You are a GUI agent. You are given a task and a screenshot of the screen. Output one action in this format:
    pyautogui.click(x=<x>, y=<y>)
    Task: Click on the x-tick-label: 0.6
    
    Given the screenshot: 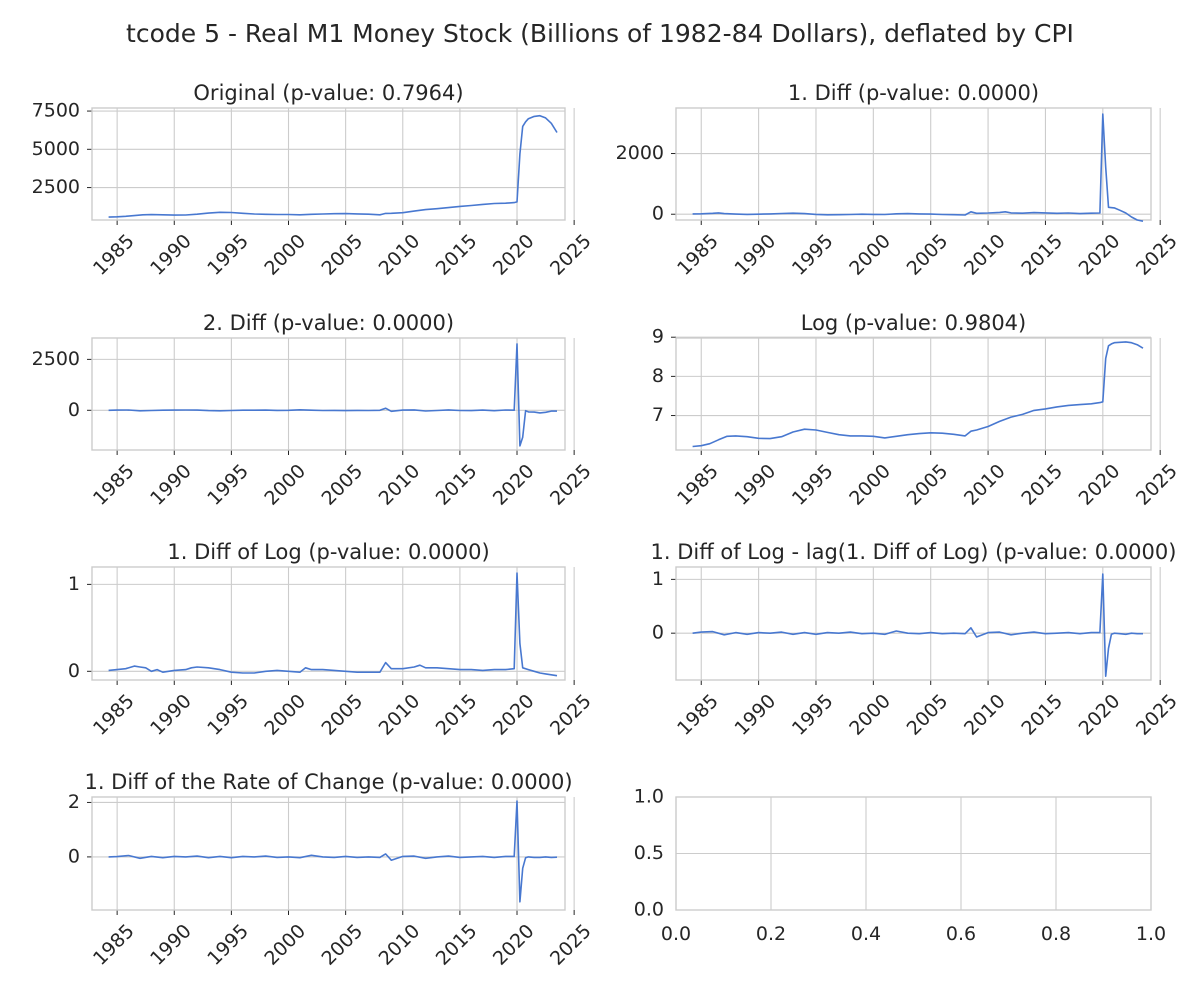 What is the action you would take?
    pyautogui.click(x=961, y=934)
    